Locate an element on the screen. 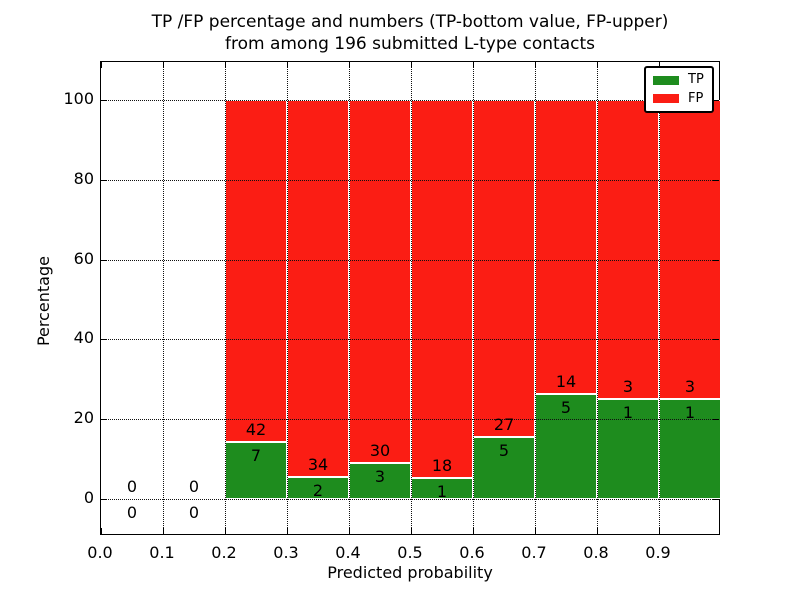 The height and width of the screenshot is (600, 800). fp-count-label: 14 is located at coordinates (566, 381).